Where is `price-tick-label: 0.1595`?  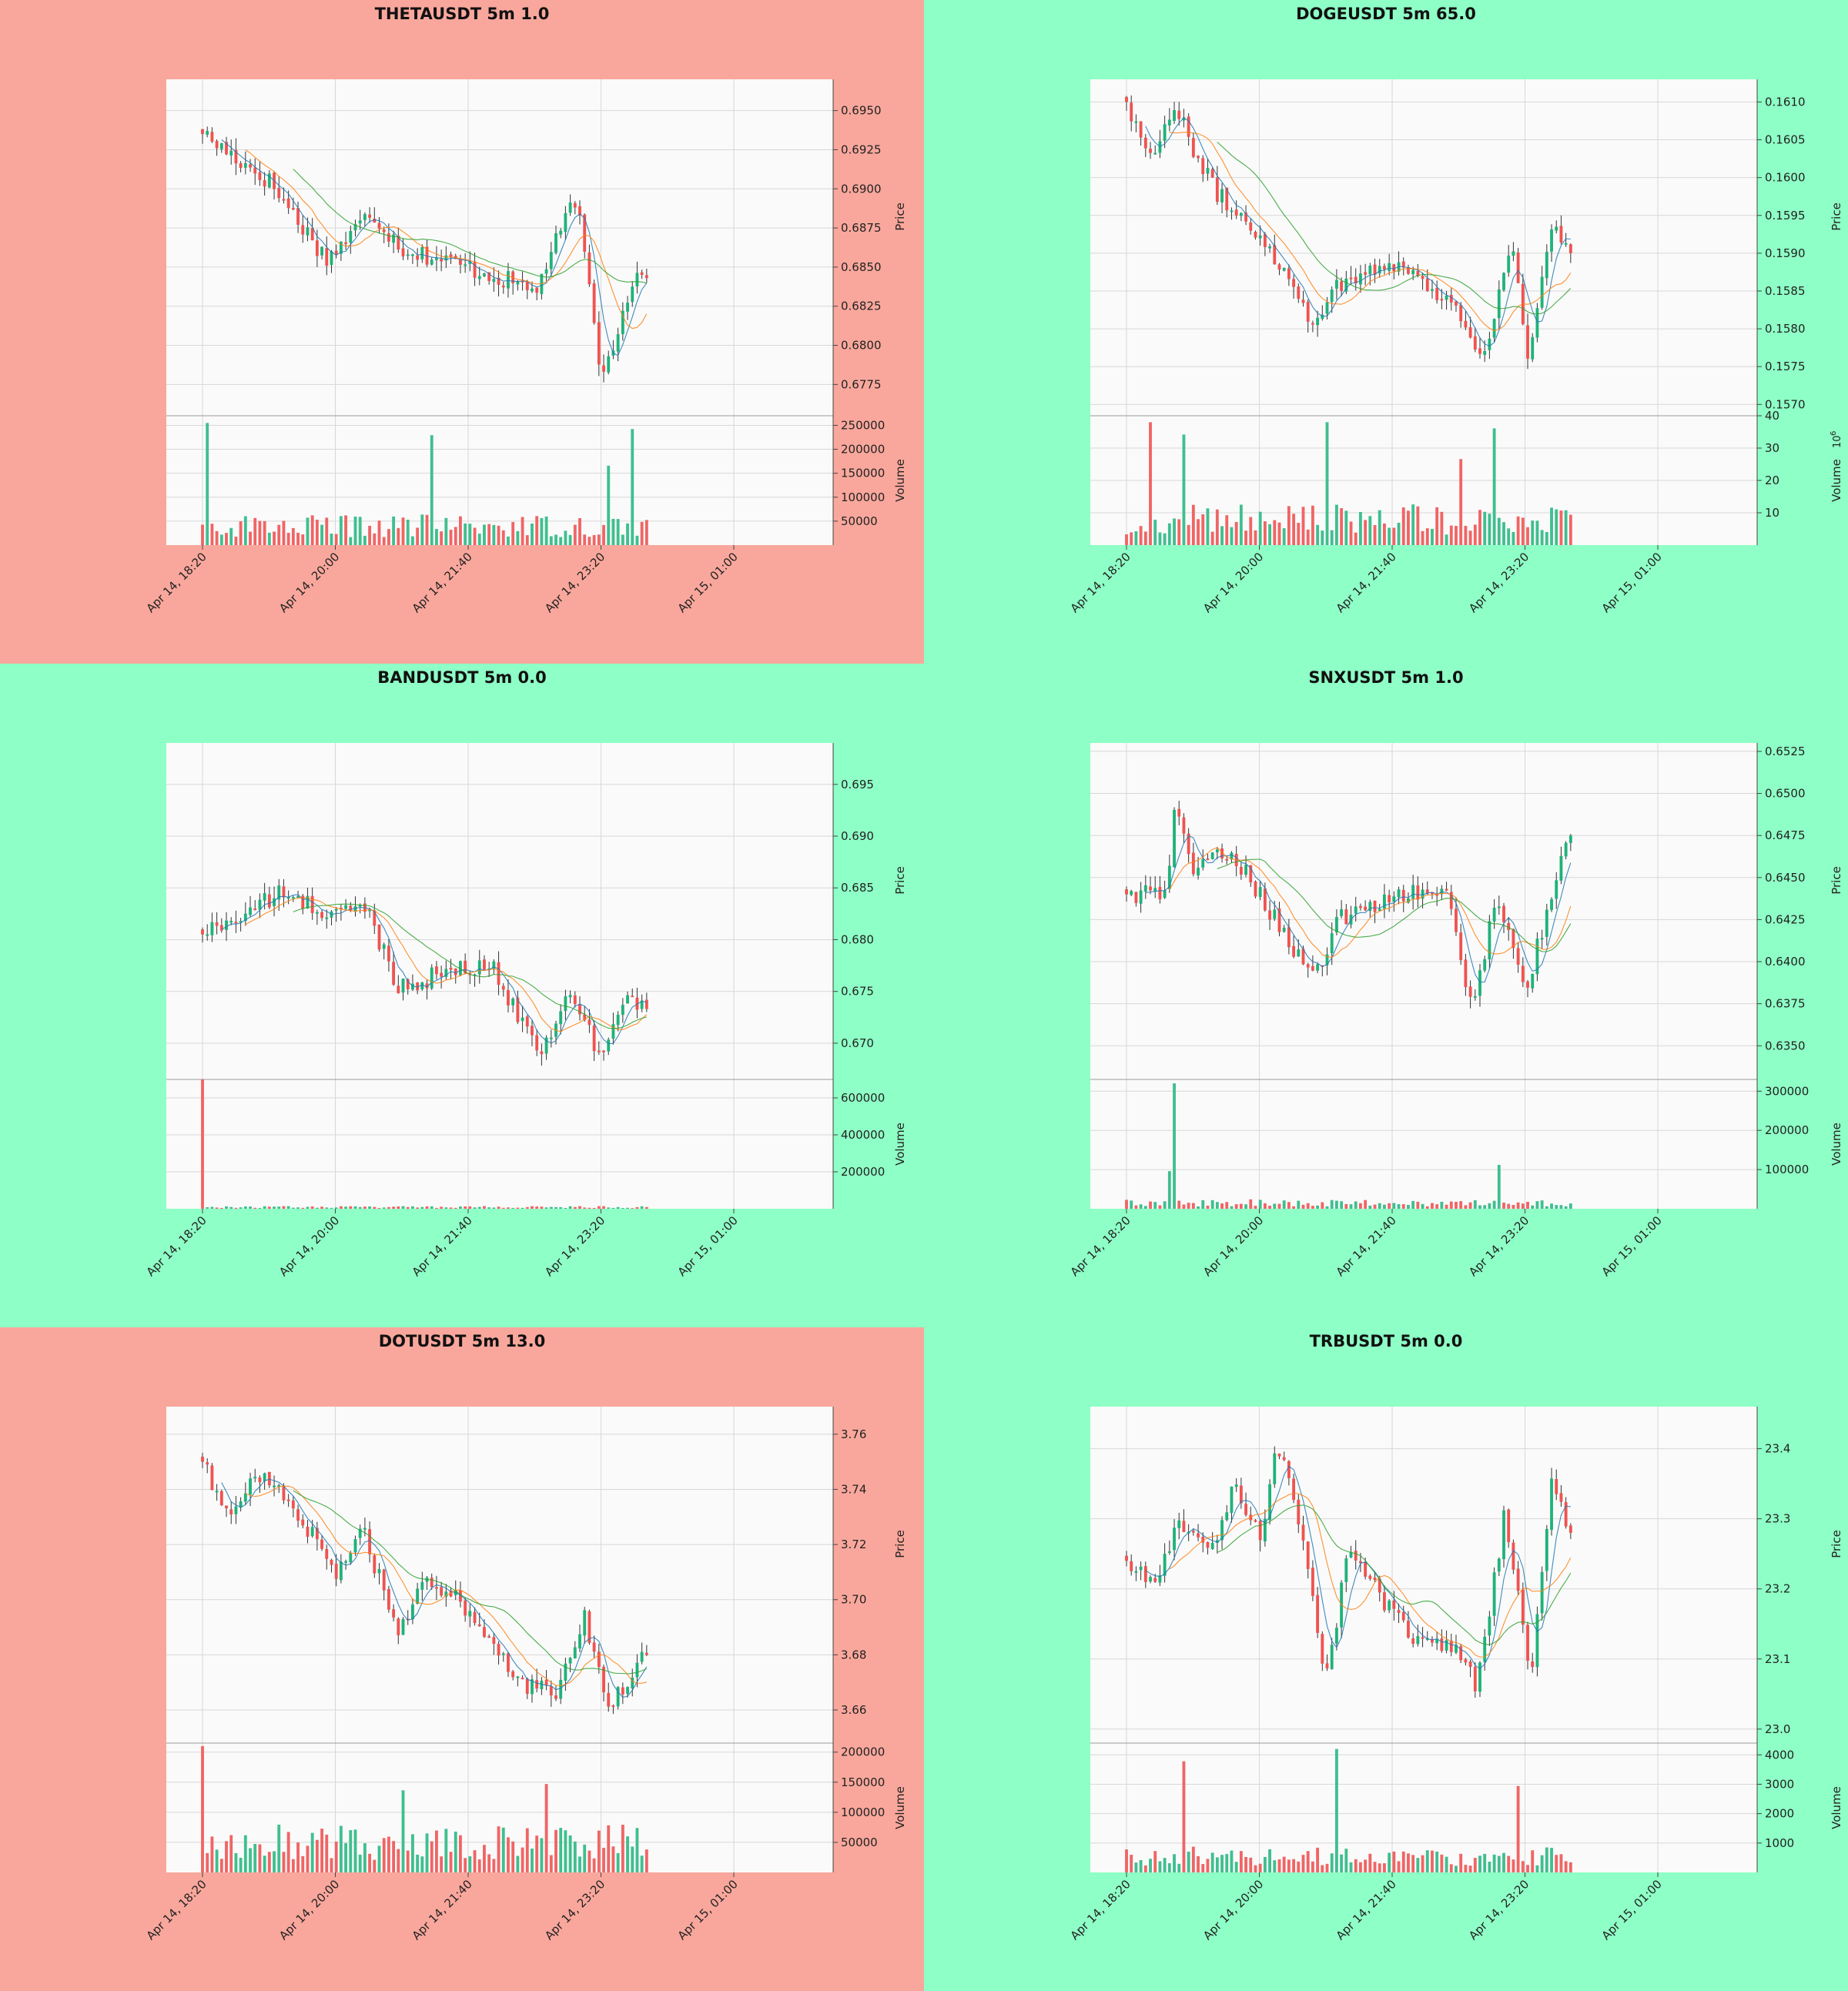
price-tick-label: 0.1595 is located at coordinates (1785, 216).